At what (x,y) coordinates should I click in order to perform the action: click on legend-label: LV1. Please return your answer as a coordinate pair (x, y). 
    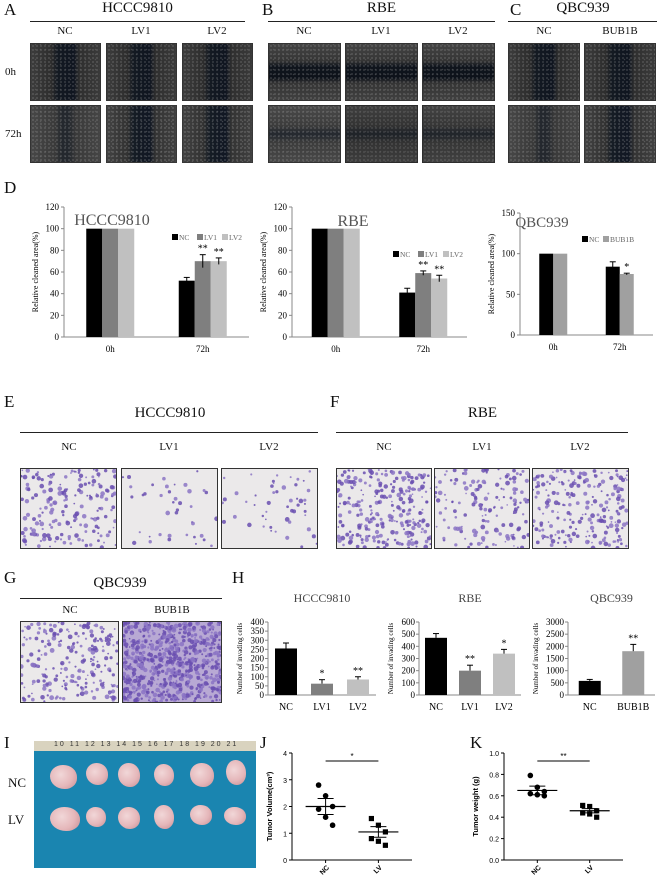
    Looking at the image, I should click on (431, 254).